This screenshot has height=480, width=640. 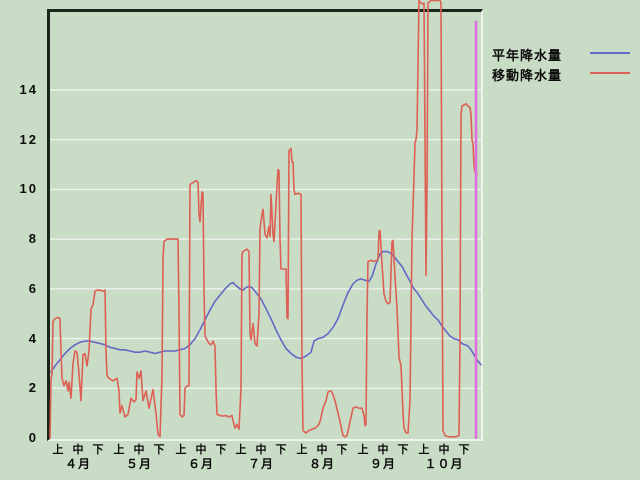 What do you see at coordinates (28, 139) in the screenshot?
I see `y-tick-label: 12` at bounding box center [28, 139].